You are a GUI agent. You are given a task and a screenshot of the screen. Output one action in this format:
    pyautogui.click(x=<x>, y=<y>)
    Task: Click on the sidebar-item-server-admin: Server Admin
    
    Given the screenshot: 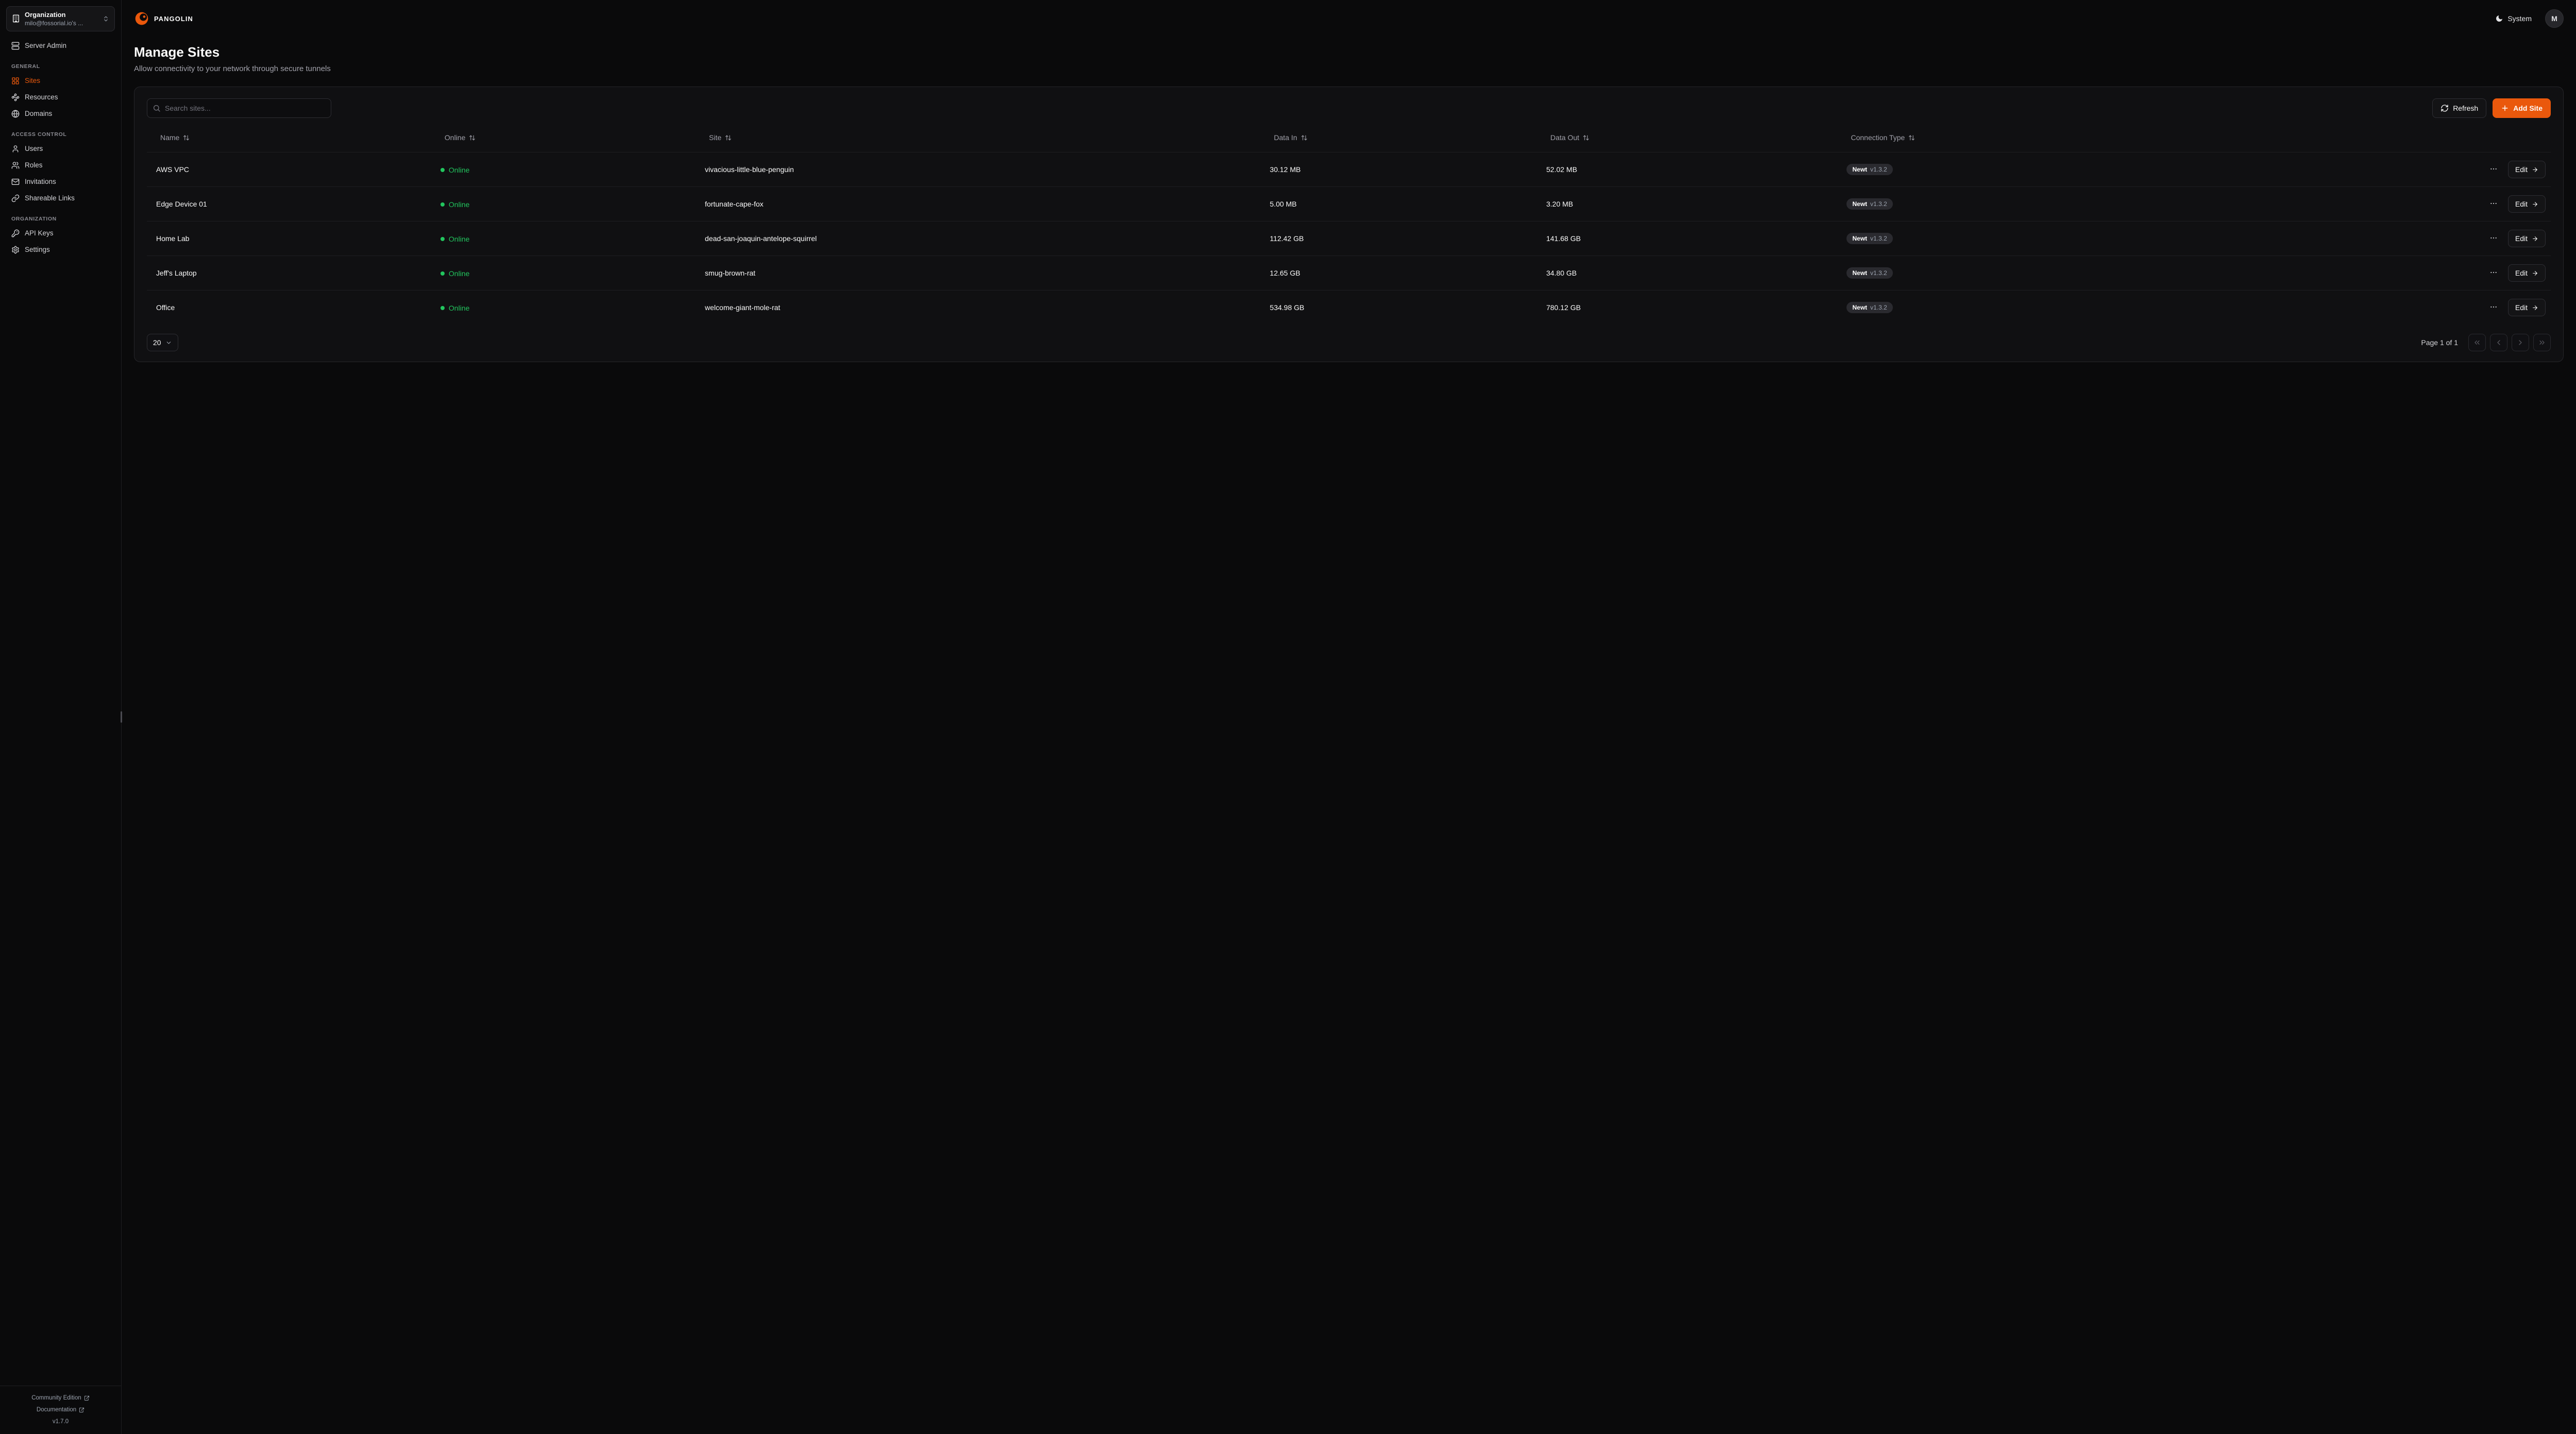 What is the action you would take?
    pyautogui.click(x=60, y=46)
    